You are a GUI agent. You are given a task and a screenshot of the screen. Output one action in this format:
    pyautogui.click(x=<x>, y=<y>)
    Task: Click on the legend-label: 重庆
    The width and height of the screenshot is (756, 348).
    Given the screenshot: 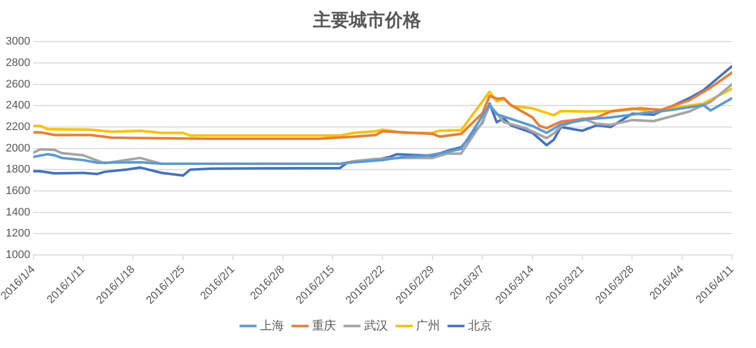 What is the action you would take?
    pyautogui.click(x=324, y=325)
    